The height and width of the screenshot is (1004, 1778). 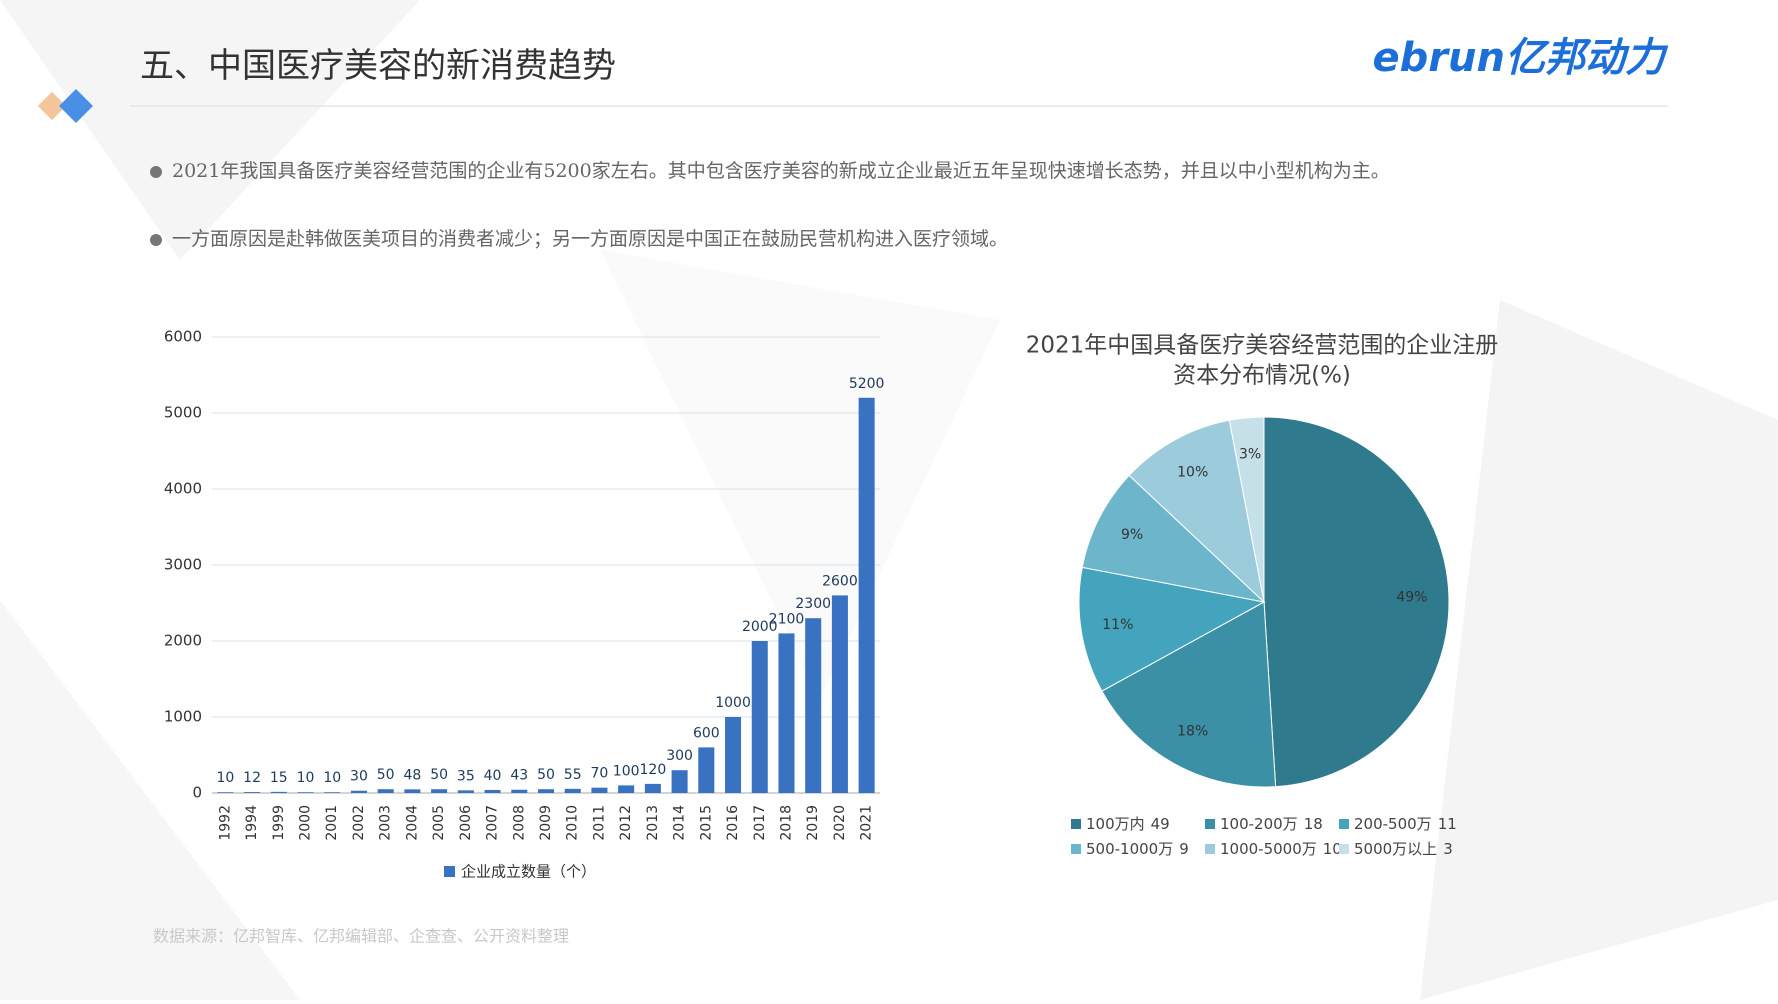 What do you see at coordinates (867, 823) in the screenshot?
I see `x-tick-label: 2021` at bounding box center [867, 823].